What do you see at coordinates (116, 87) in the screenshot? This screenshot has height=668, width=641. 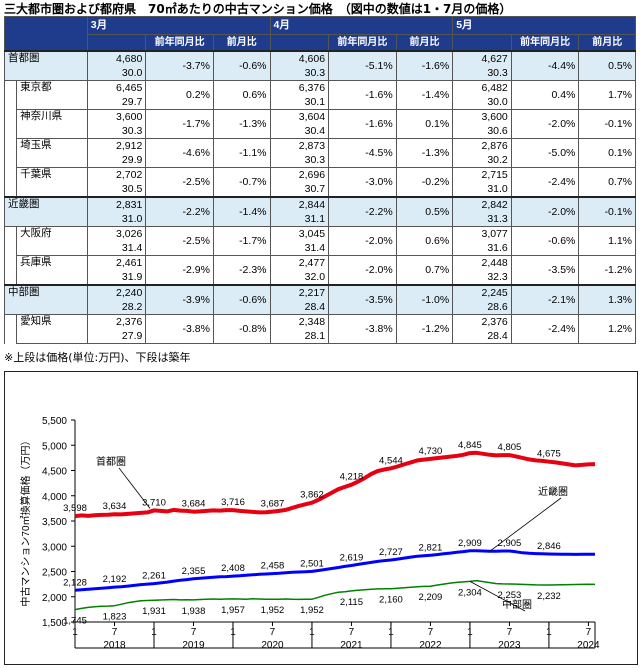 I see `price-cell: 6,465` at bounding box center [116, 87].